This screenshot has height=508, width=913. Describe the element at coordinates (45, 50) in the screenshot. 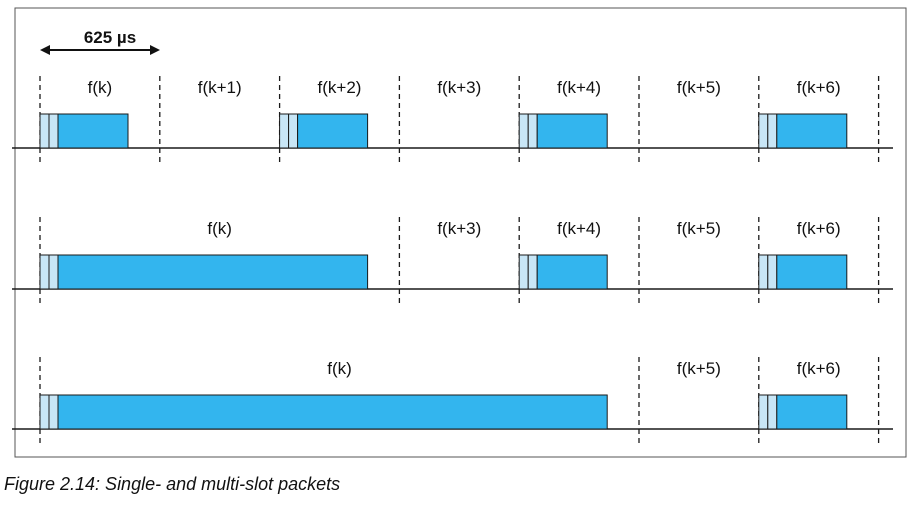

I see `duration-arrow-head-left` at that location.